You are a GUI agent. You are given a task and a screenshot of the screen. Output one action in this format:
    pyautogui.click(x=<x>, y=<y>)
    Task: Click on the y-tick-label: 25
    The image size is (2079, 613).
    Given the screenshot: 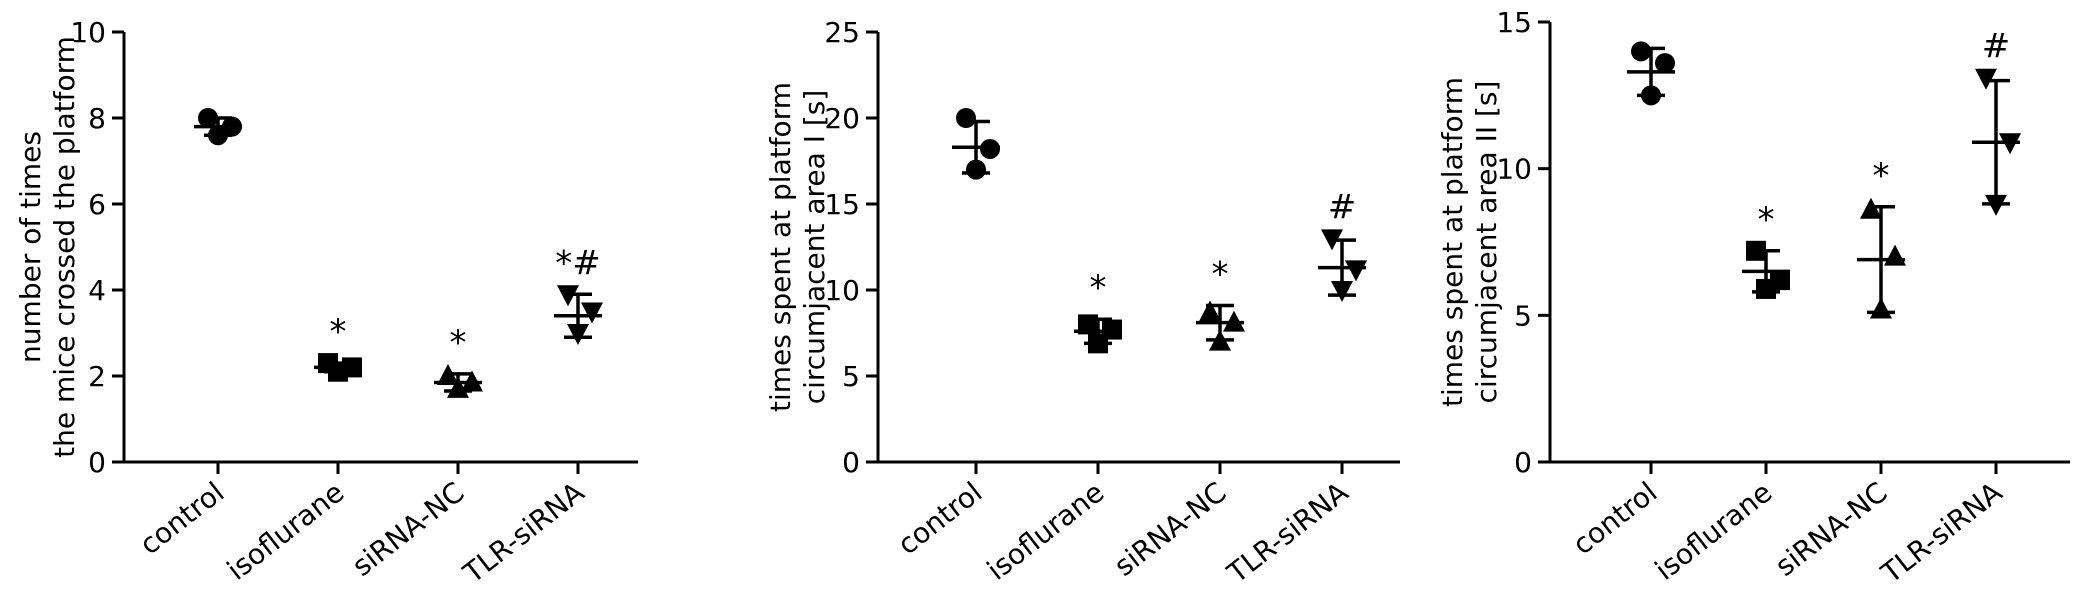 What is the action you would take?
    pyautogui.click(x=842, y=32)
    